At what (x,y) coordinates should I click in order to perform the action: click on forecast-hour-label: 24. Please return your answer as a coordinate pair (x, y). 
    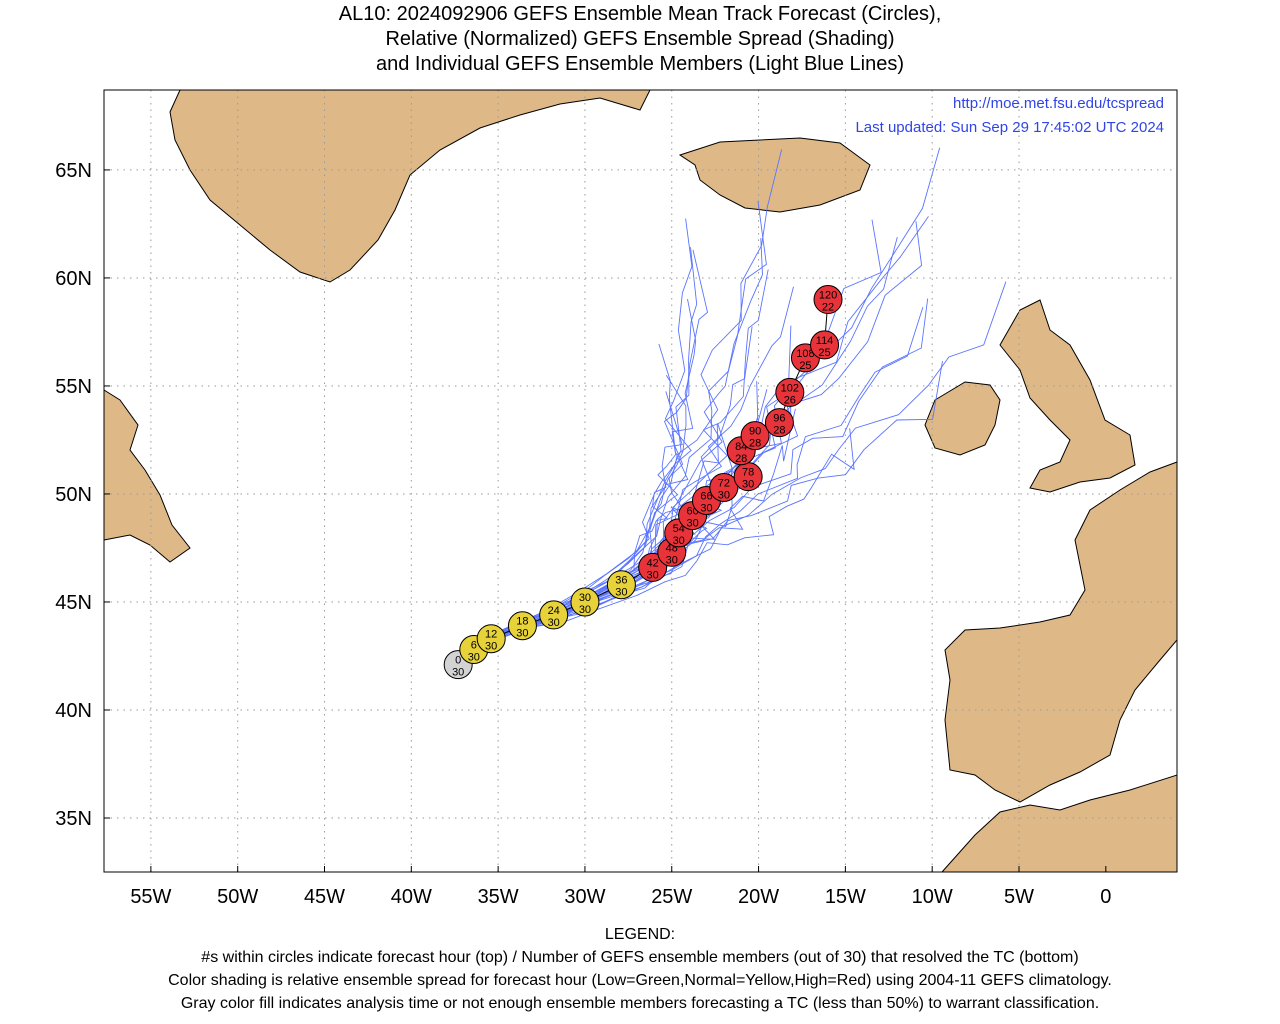
    Looking at the image, I should click on (554, 611).